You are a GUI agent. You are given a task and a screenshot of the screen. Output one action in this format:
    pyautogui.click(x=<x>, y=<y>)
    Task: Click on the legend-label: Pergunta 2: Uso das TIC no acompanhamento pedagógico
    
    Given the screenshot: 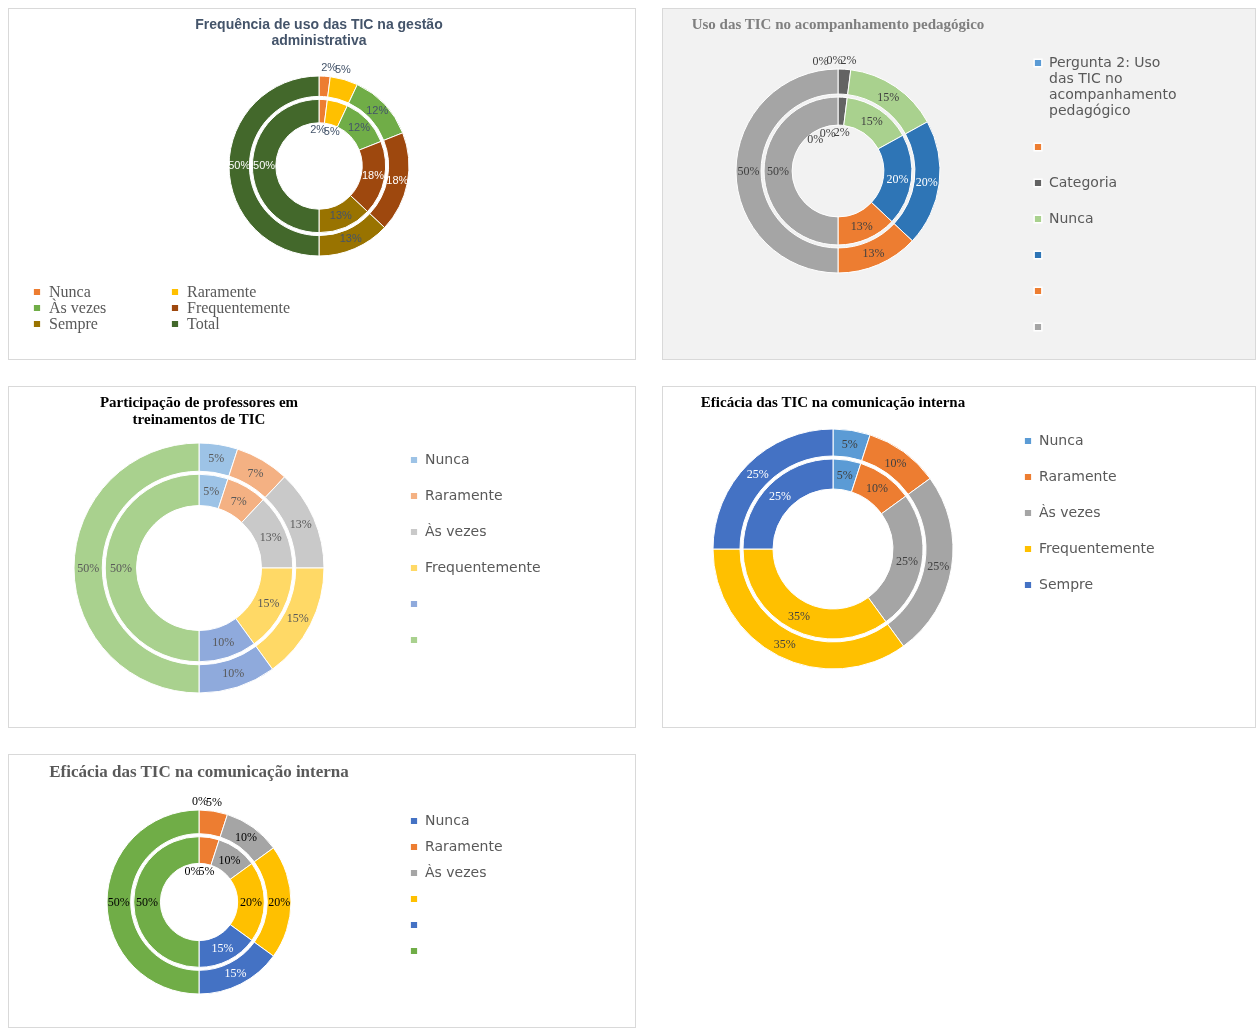 What is the action you would take?
    pyautogui.click(x=1113, y=86)
    